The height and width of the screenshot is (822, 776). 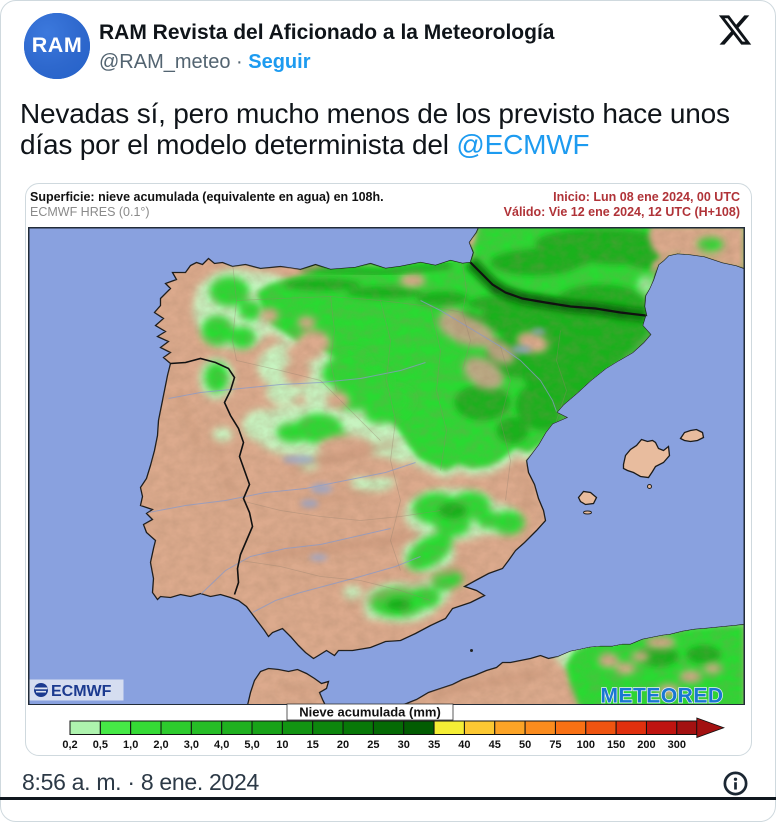 What do you see at coordinates (282, 745) in the screenshot?
I see `svg-text: 10` at bounding box center [282, 745].